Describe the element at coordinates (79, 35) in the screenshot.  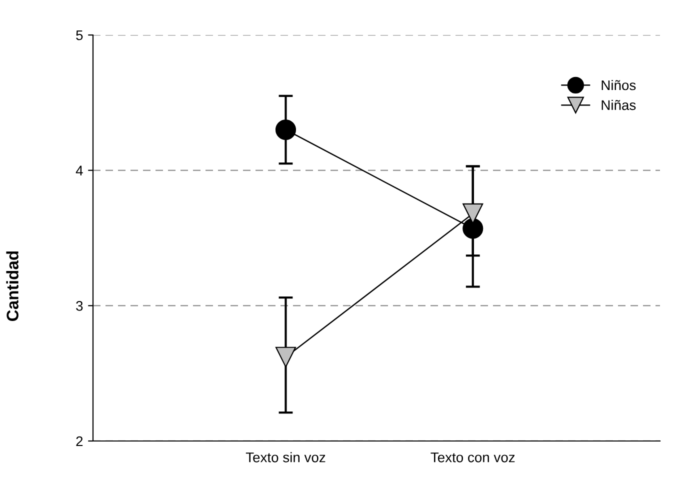
I see `y-tick-label: 5` at that location.